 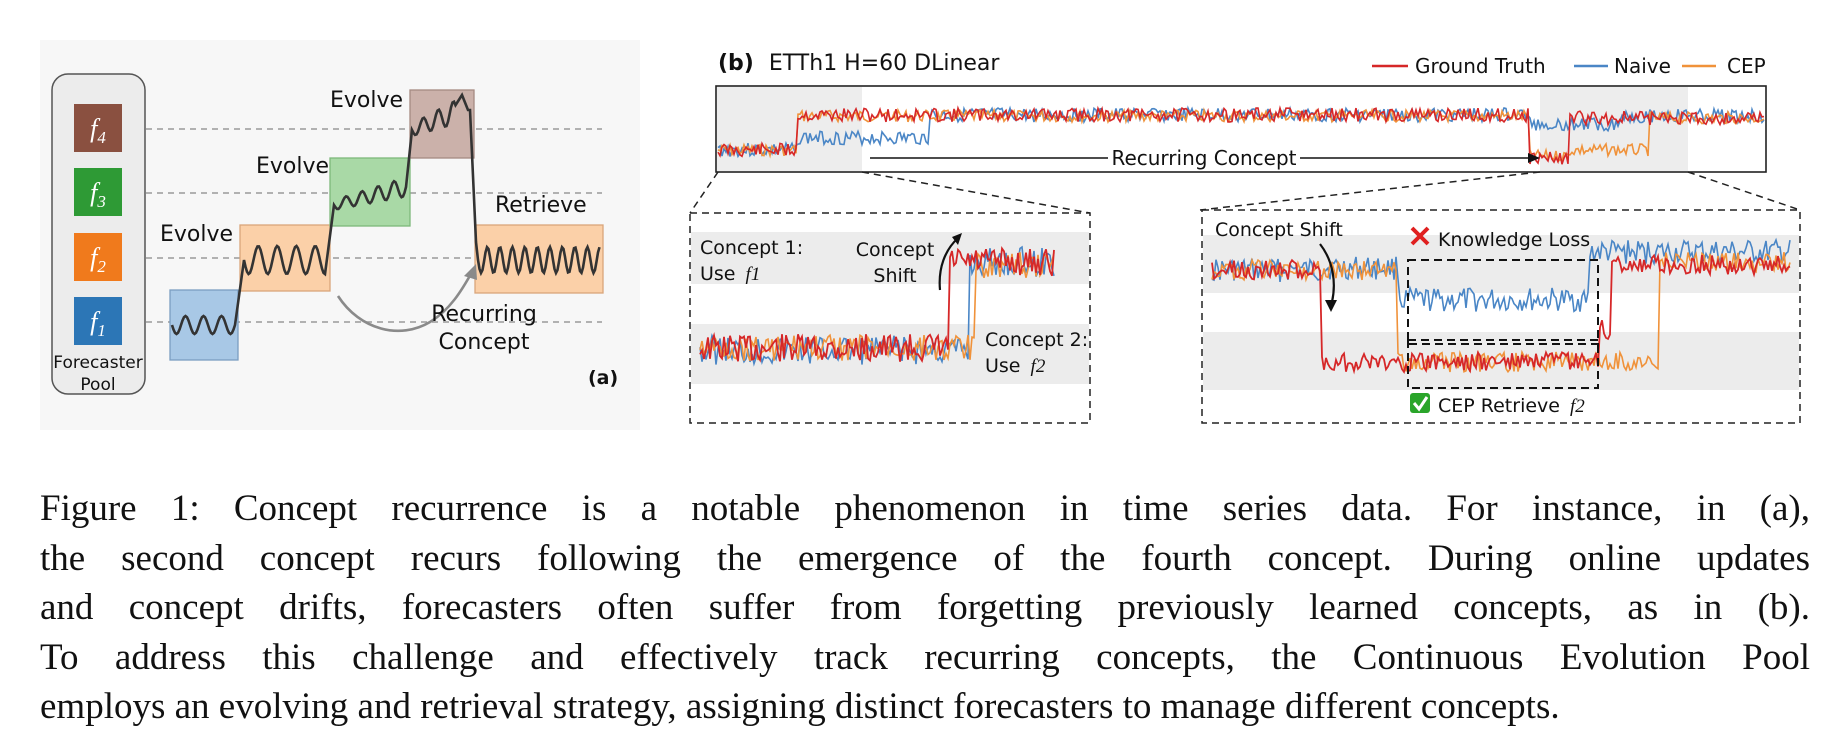 I want to click on forecaster-label-f1: f1, so click(x=98, y=323).